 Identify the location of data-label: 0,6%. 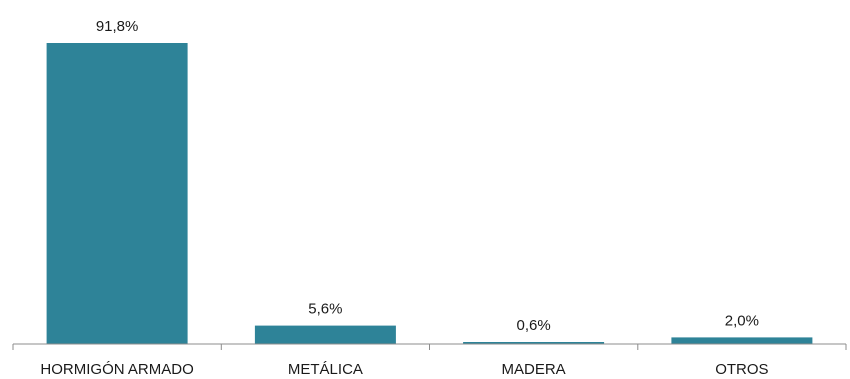
(533, 325).